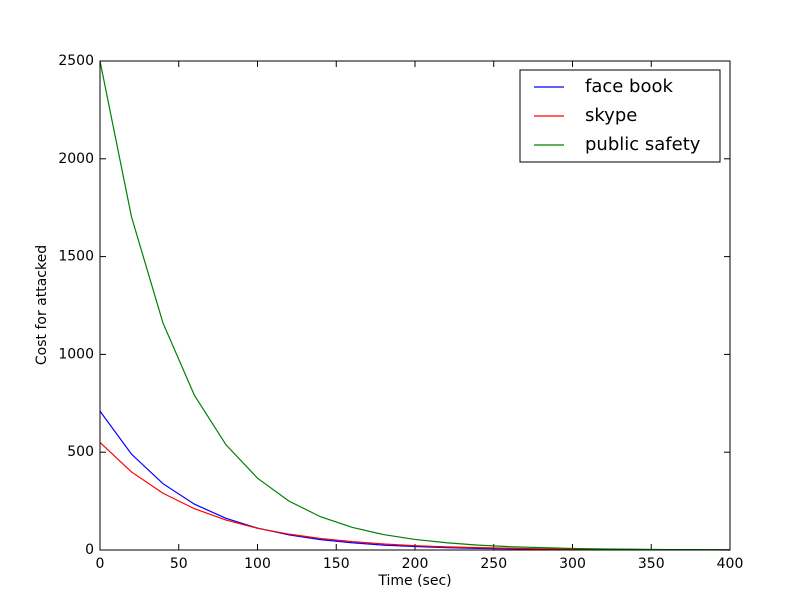 Image resolution: width=812 pixels, height=612 pixels. What do you see at coordinates (257, 564) in the screenshot?
I see `x-tick-label: 100` at bounding box center [257, 564].